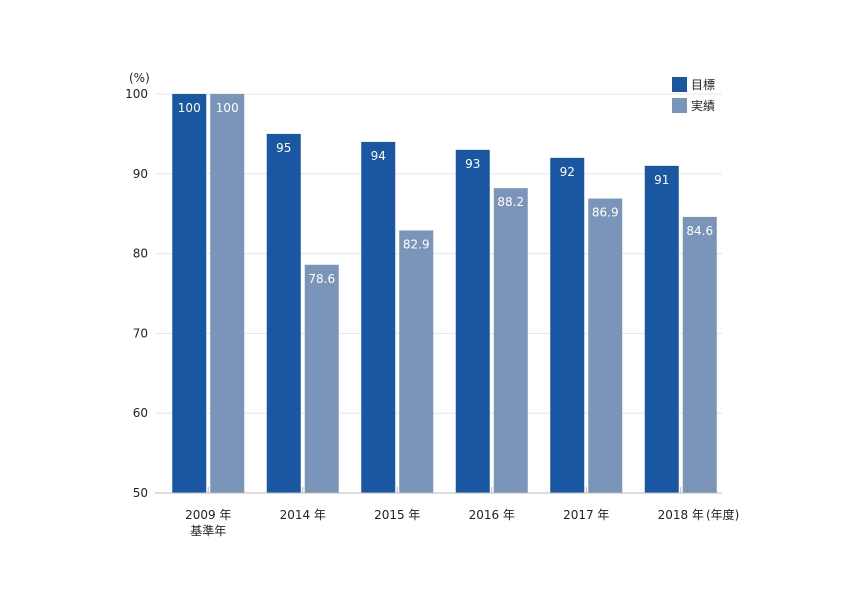 The height and width of the screenshot is (613, 860). What do you see at coordinates (208, 515) in the screenshot?
I see `x-tick-label: 2009 年` at bounding box center [208, 515].